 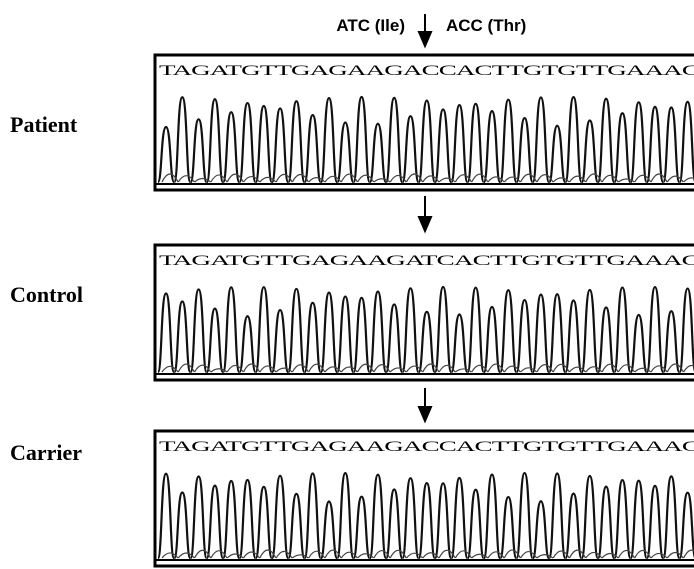 I want to click on sequence: TAGATGTTGAGAAGATCACTTGTGTTGAAAC, so click(x=426, y=261).